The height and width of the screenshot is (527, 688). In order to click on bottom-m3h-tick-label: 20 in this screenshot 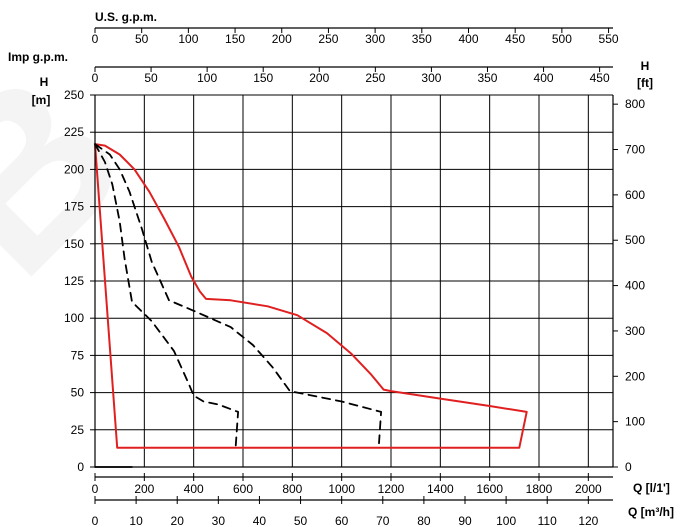, I will do `click(178, 520)`.